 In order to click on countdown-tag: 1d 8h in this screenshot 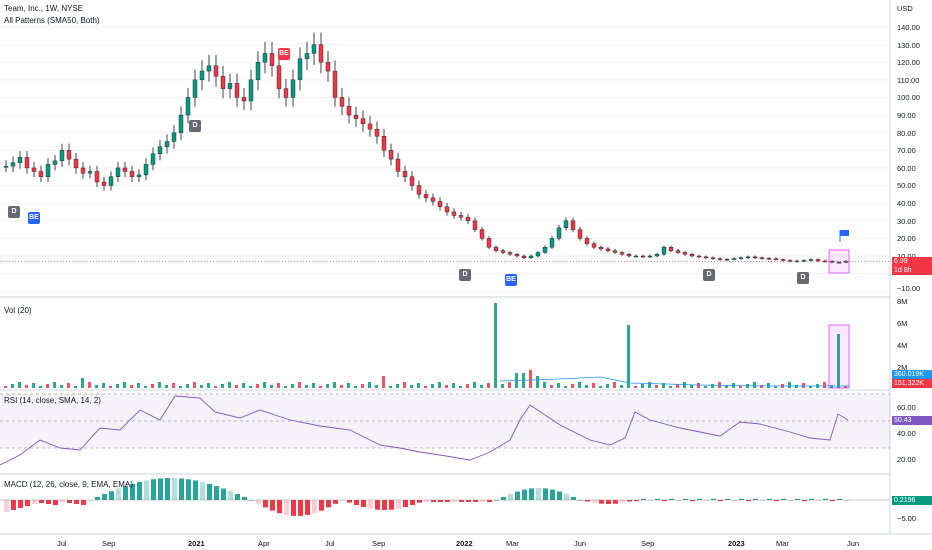, I will do `click(912, 270)`.